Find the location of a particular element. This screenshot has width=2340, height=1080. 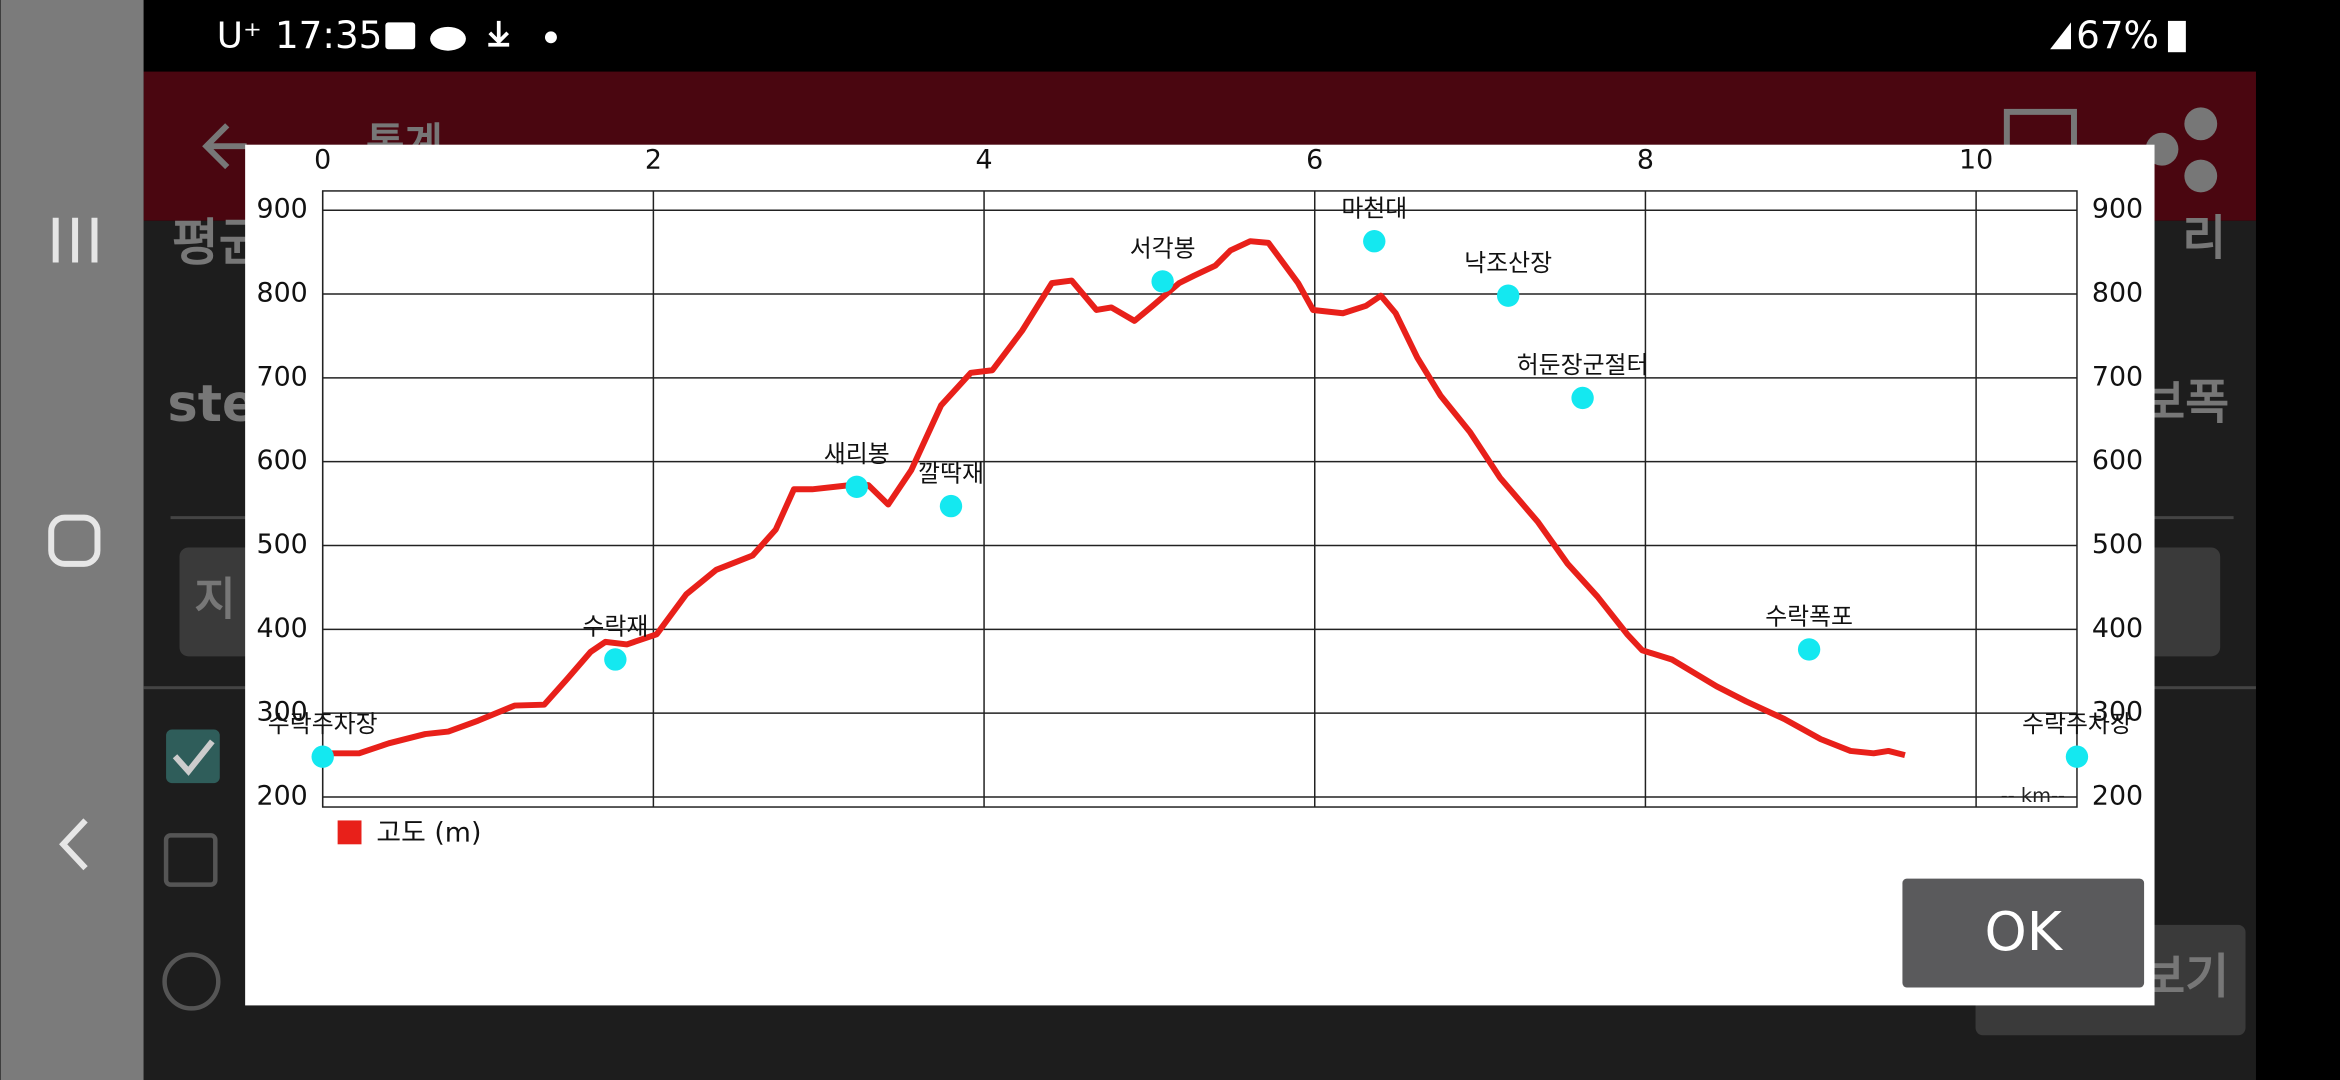

y2-tick-label: 200 is located at coordinates (2117, 795).